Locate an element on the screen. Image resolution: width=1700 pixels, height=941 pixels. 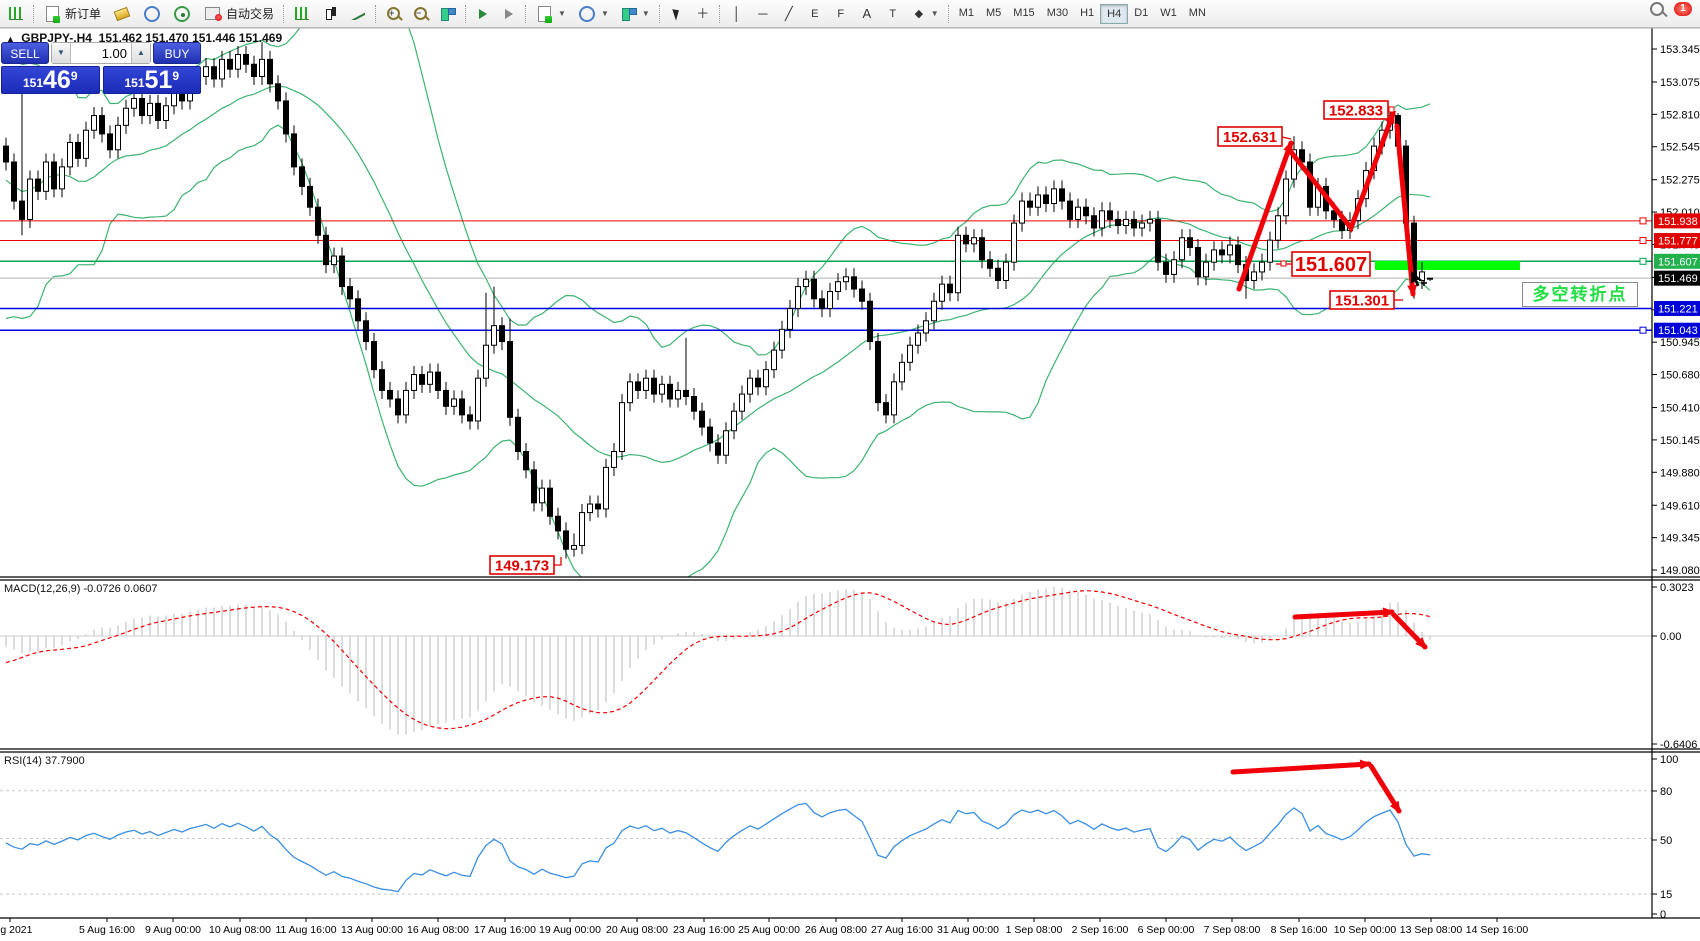
svg-text: 19 Aug 00:00 is located at coordinates (570, 930).